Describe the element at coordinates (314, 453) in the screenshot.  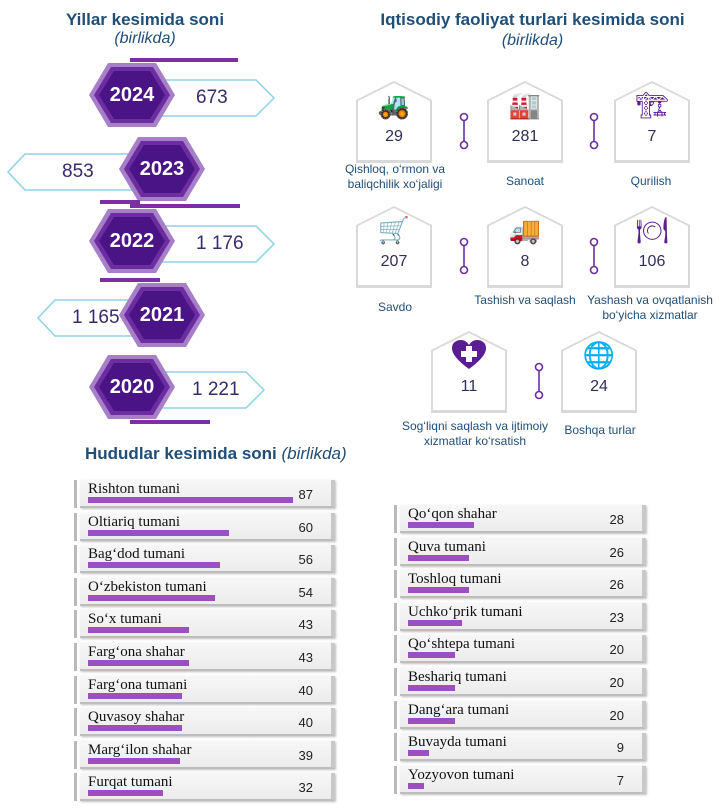
I see `regions-subtitle: (birlikda)` at that location.